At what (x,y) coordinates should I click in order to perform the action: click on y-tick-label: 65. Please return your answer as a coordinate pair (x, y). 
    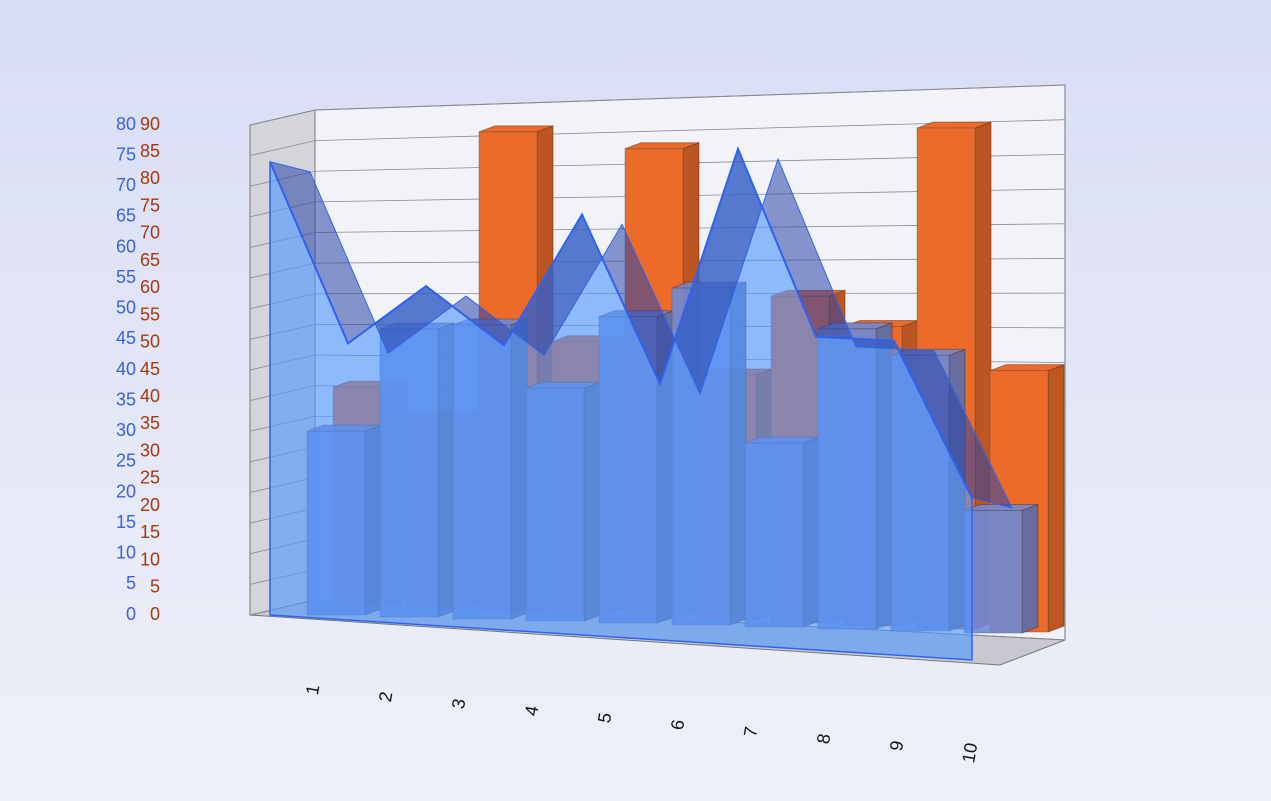
    Looking at the image, I should click on (126, 216).